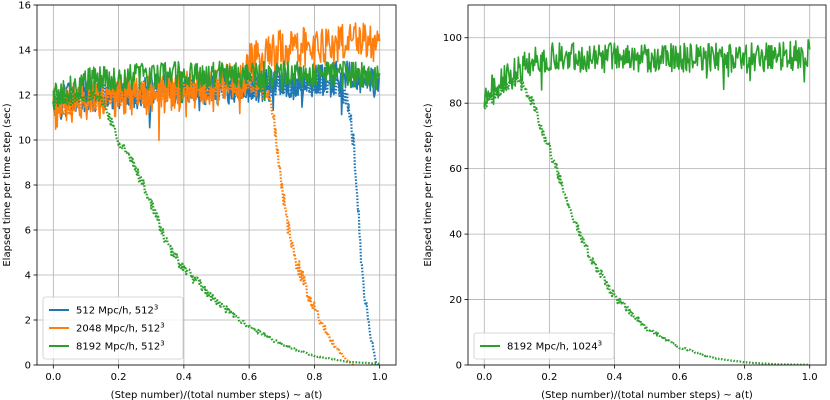 This screenshot has width=830, height=400. I want to click on series-line-1-solid, so click(647, 73).